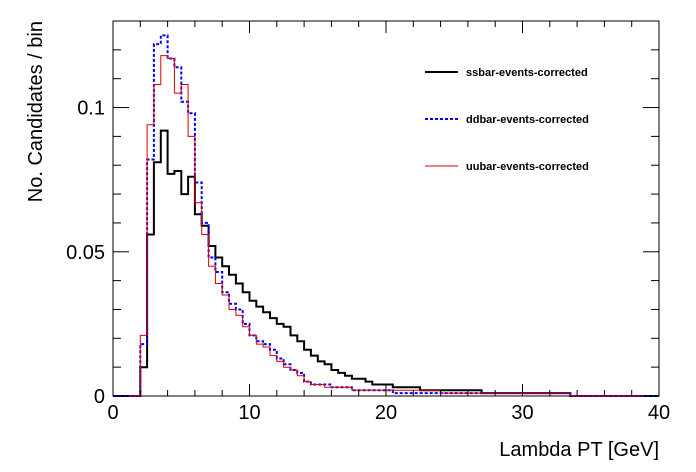 This screenshot has width=696, height=472. I want to click on x-tick-label: 30, so click(522, 413).